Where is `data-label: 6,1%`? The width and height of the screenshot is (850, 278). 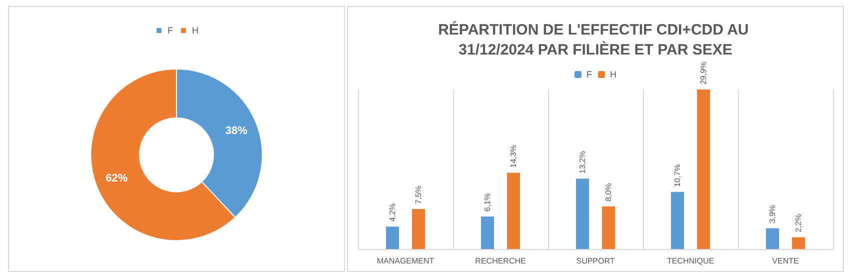
data-label: 6,1% is located at coordinates (487, 202).